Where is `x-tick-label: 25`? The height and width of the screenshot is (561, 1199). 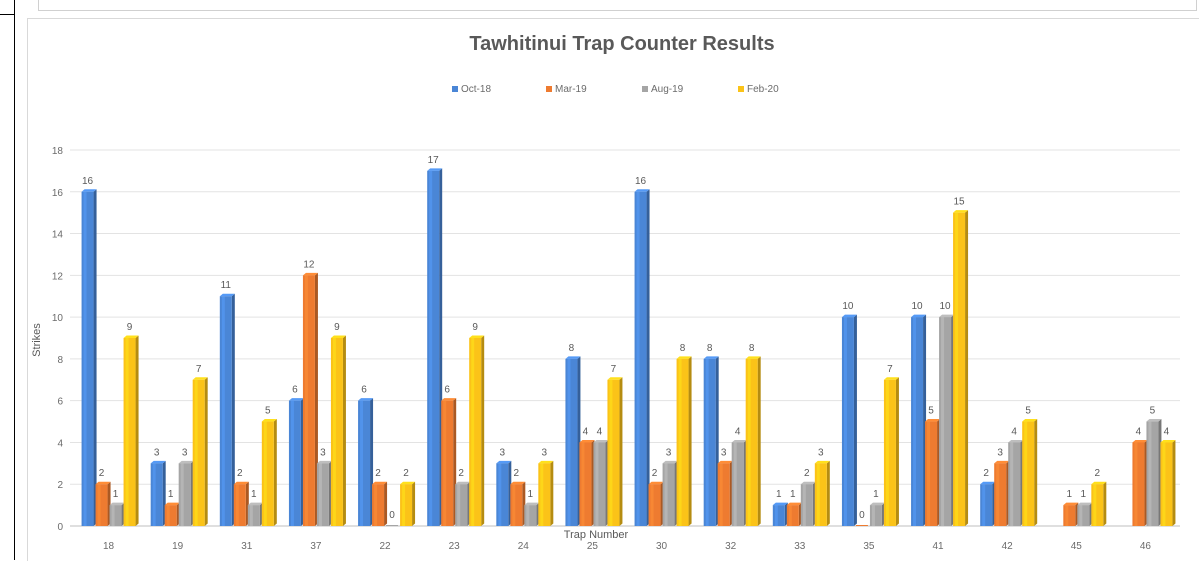 x-tick-label: 25 is located at coordinates (593, 546).